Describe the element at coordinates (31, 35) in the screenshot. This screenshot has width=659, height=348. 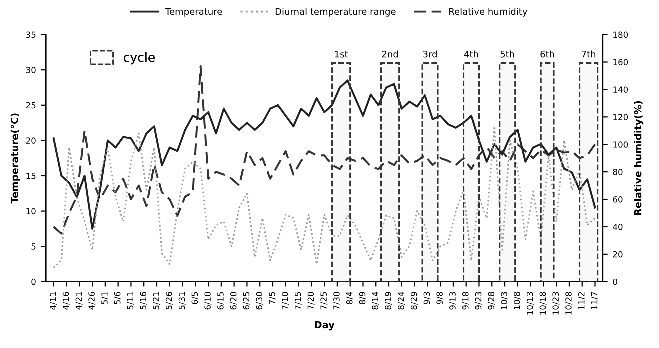
I see `y-tick-label: 35` at that location.